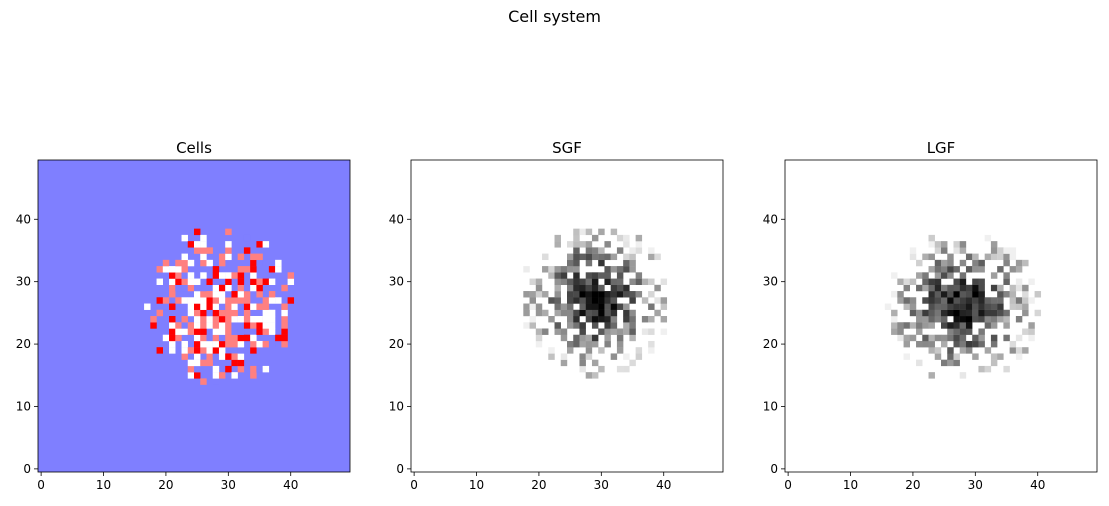  I want to click on x-tick-label: 10, so click(850, 485).